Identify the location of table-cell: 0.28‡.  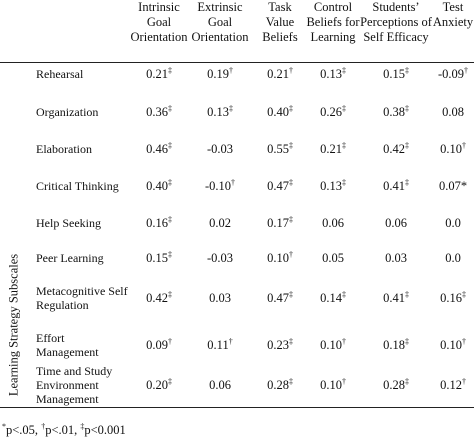
(396, 385).